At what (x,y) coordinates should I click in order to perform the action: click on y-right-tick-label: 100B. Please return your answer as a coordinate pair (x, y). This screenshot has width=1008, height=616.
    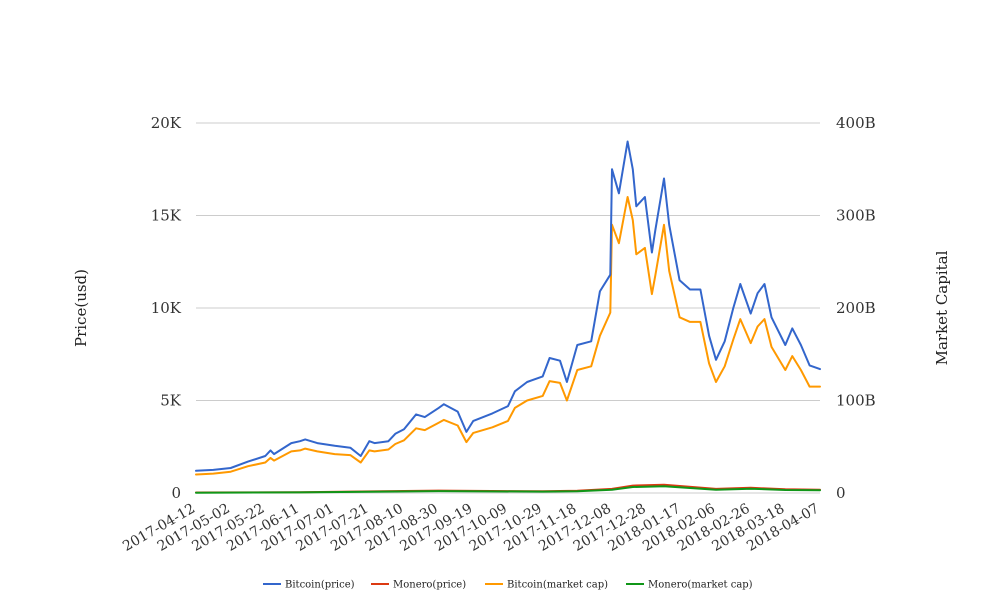
    Looking at the image, I should click on (856, 401).